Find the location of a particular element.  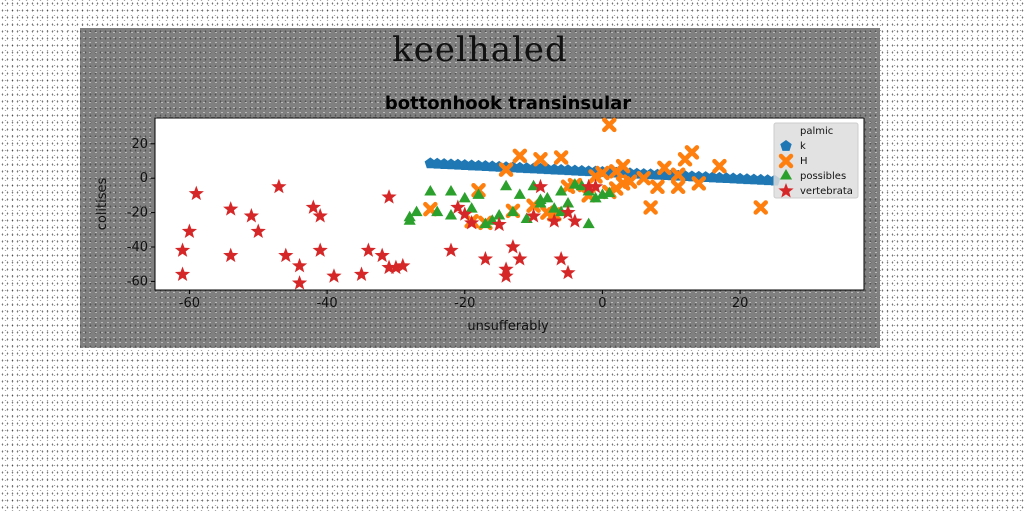

y-axis-ticks: -60 -40 -20 0 20 is located at coordinates (141, 213).